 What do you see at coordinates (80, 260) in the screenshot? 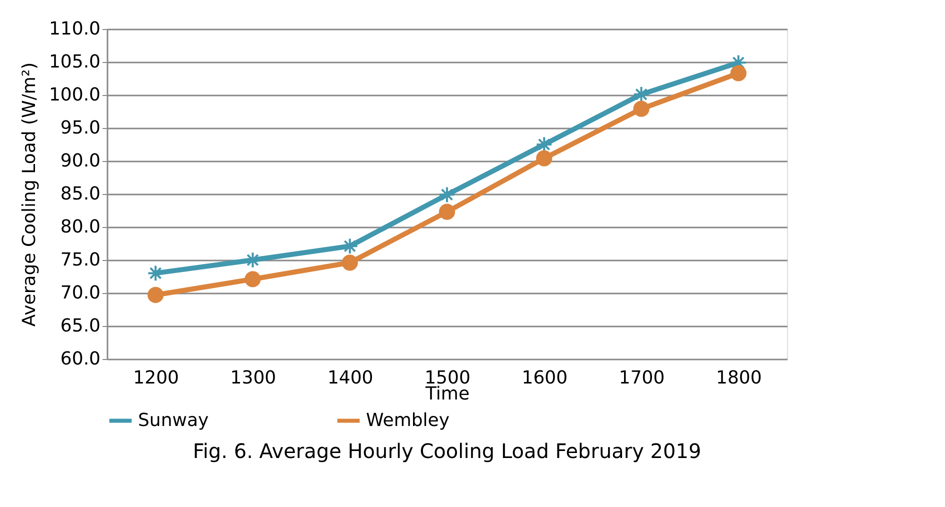
I see `y-tick-label: 75.0` at bounding box center [80, 260].